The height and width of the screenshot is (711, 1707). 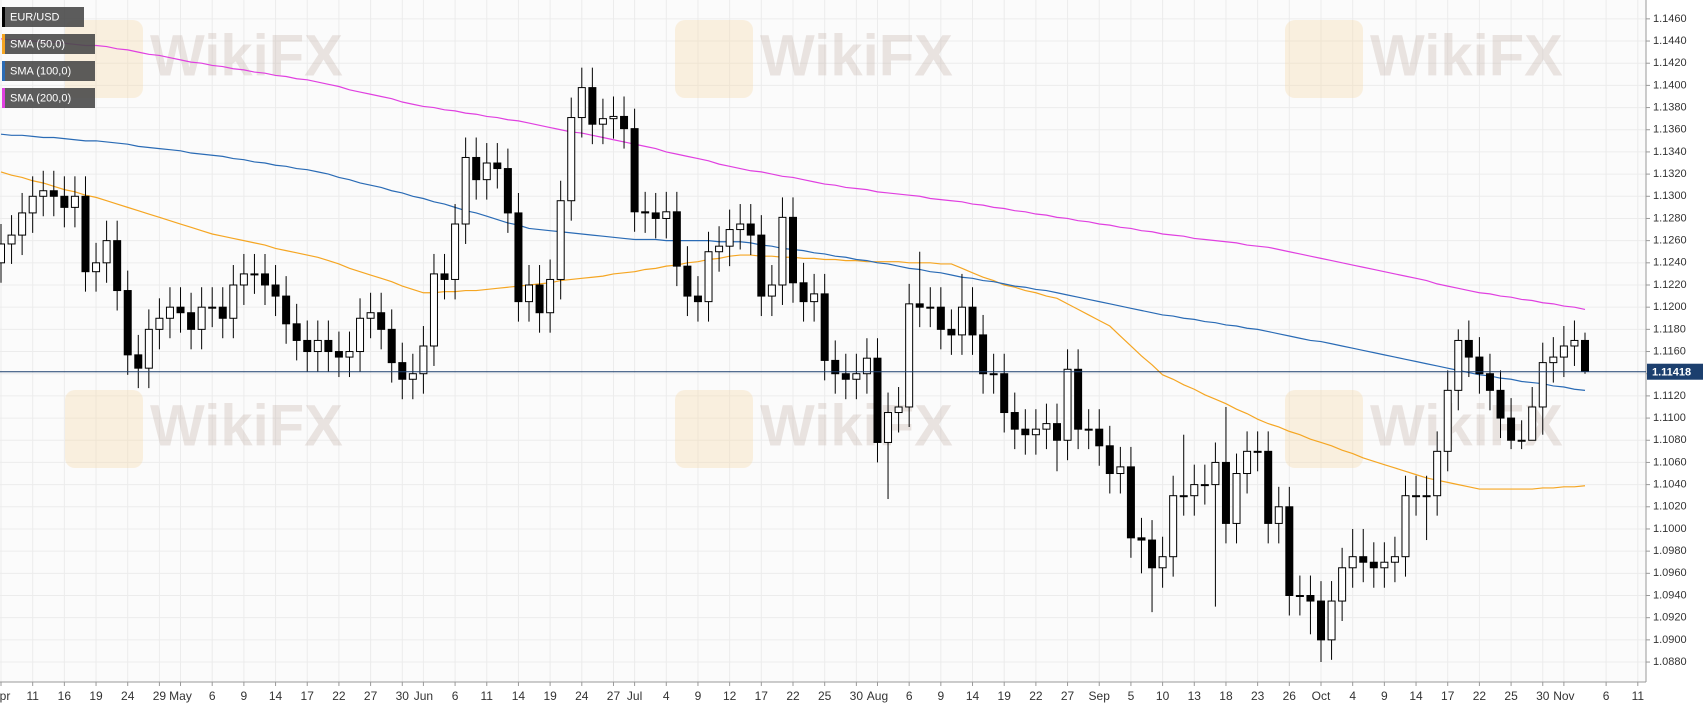 What do you see at coordinates (825, 696) in the screenshot?
I see `x-tick-label: 25` at bounding box center [825, 696].